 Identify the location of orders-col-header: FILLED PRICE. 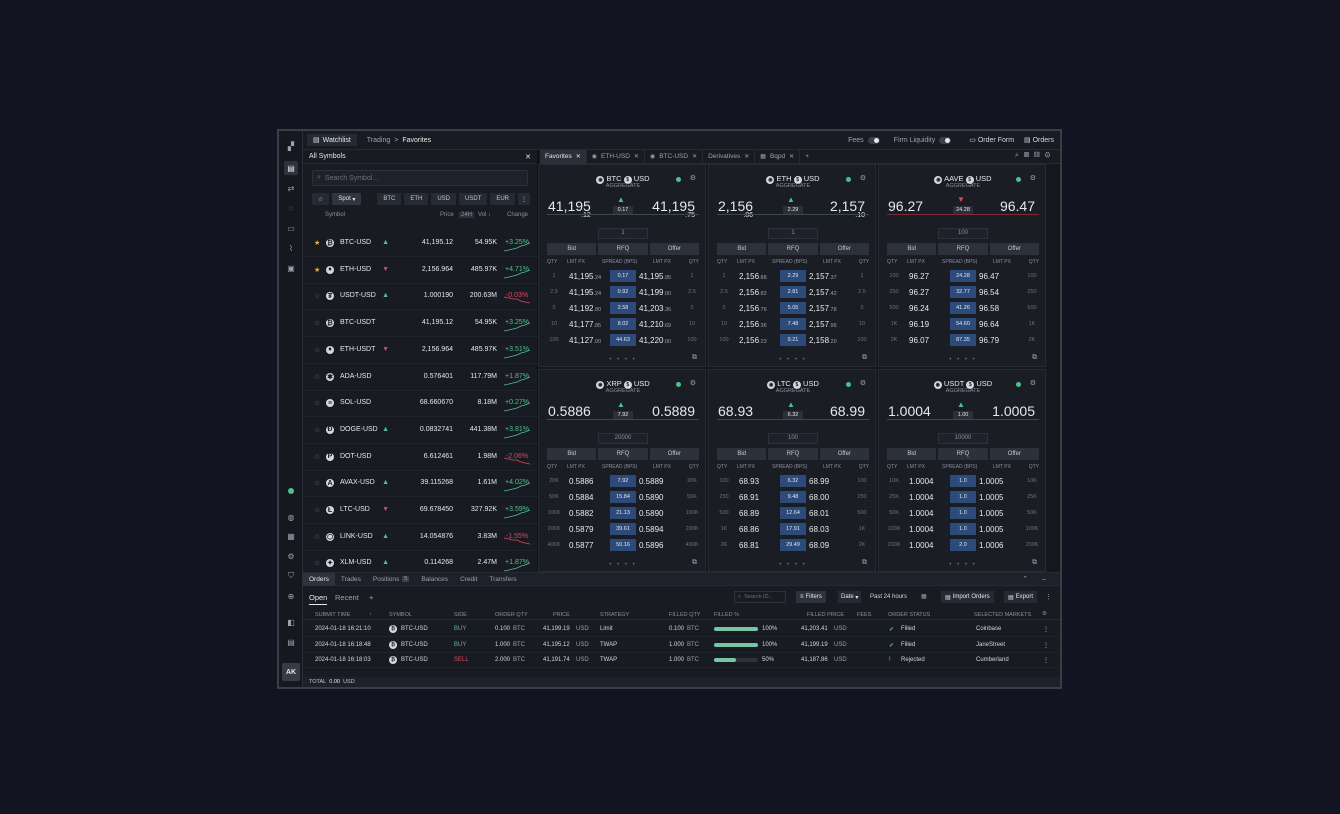
(825, 615).